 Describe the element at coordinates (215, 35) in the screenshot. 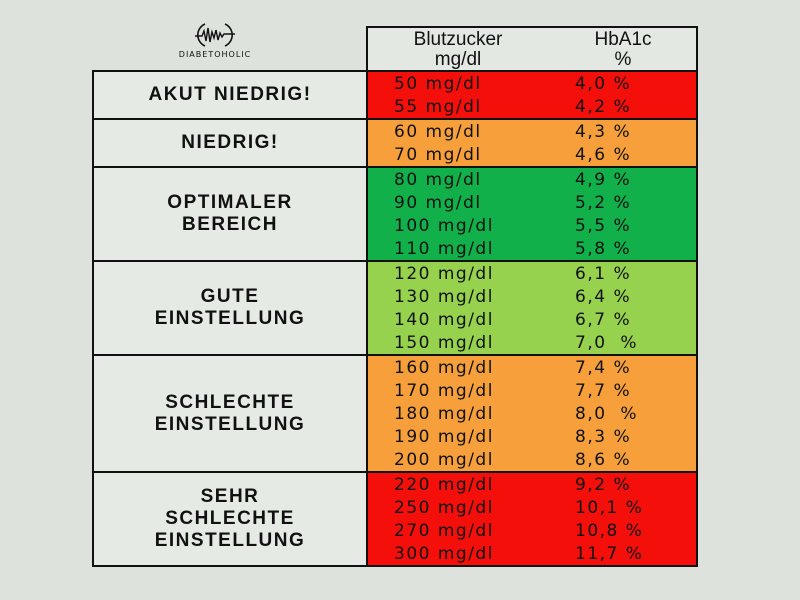

I see `waveform-icon` at that location.